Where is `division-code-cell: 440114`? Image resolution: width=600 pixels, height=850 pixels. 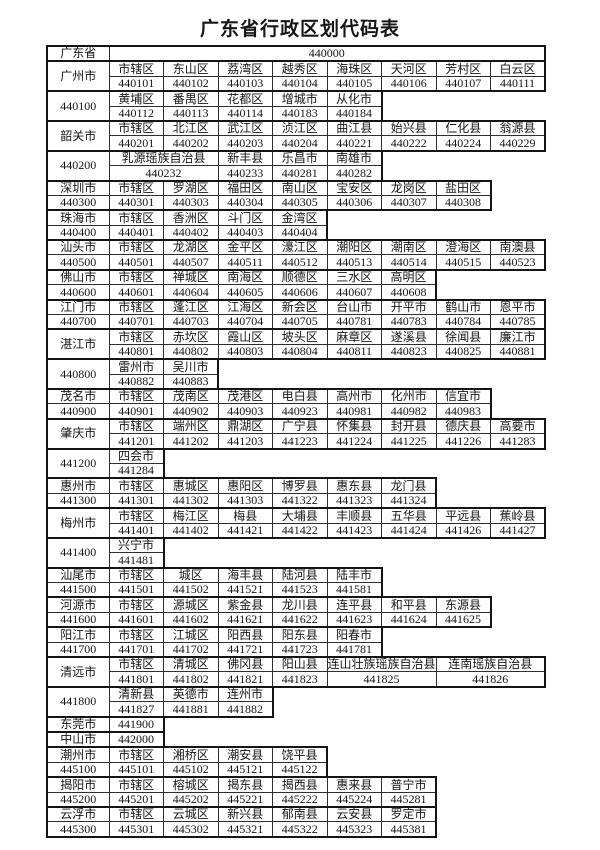 division-code-cell: 440114 is located at coordinates (245, 113).